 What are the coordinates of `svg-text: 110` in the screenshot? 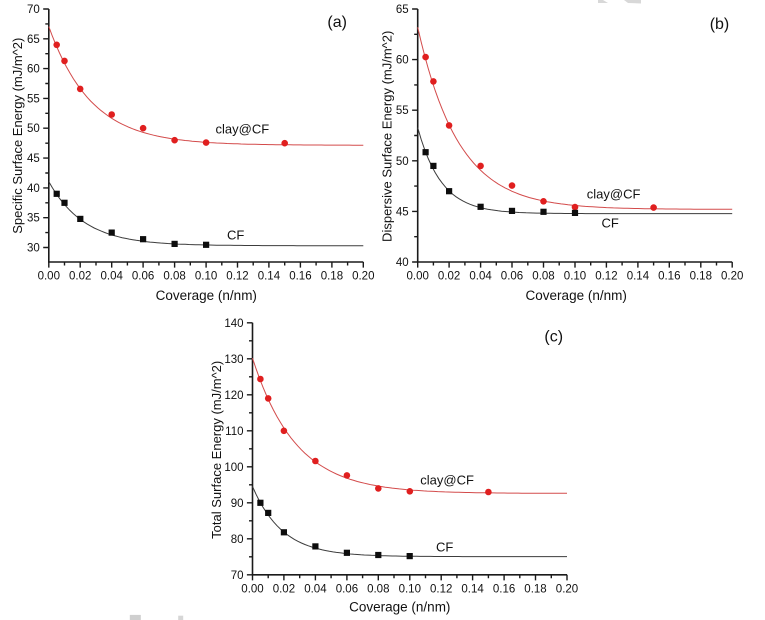 It's located at (234, 432).